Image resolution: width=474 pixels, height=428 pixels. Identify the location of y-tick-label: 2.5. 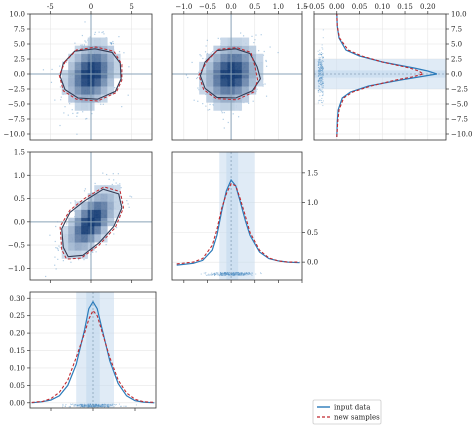
(19, 60).